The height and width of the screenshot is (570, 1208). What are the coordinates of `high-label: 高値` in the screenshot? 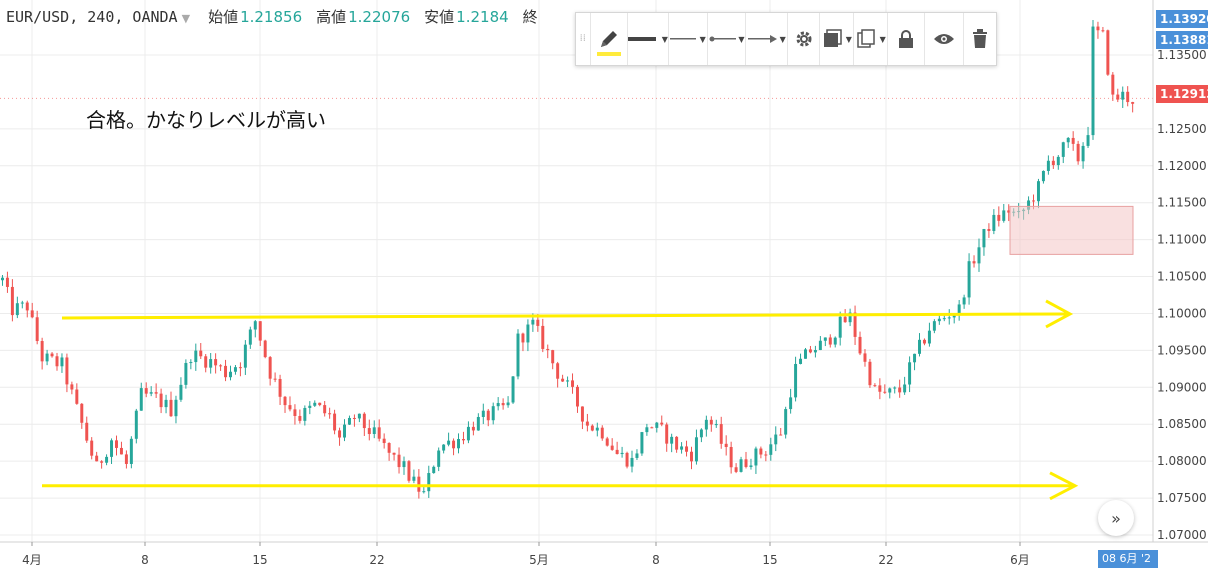 It's located at (331, 17).